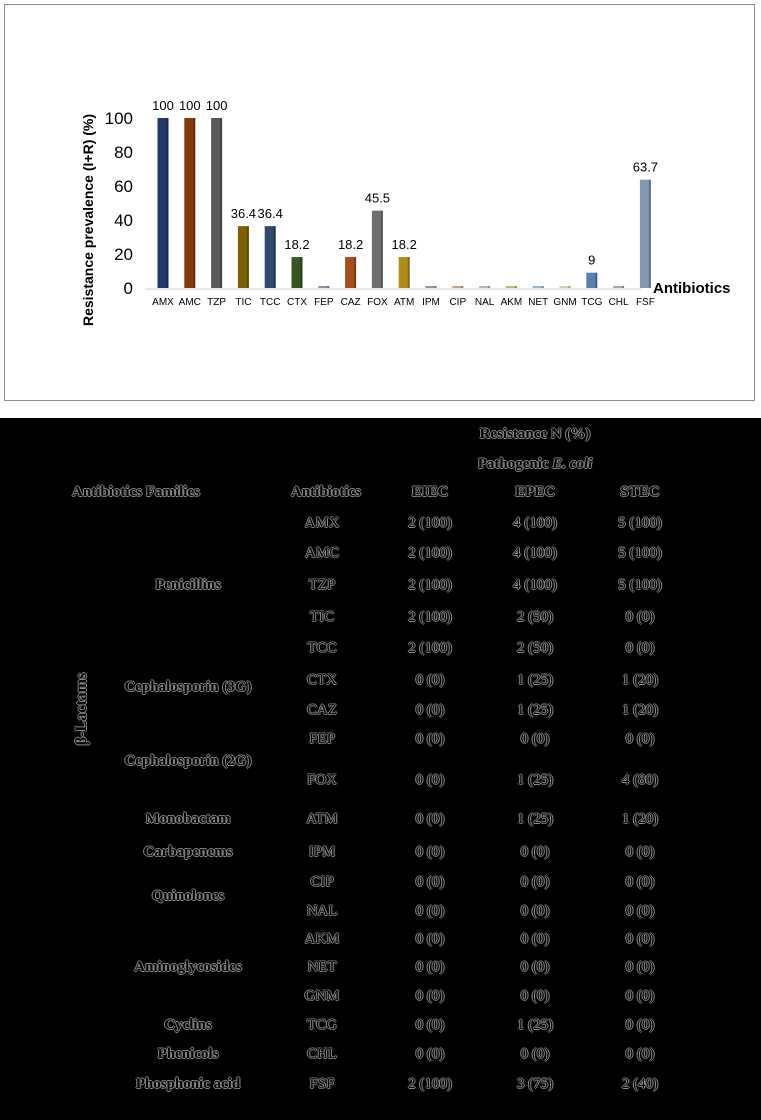  Describe the element at coordinates (322, 819) in the screenshot. I see `cell-antibiotic: ATM` at that location.